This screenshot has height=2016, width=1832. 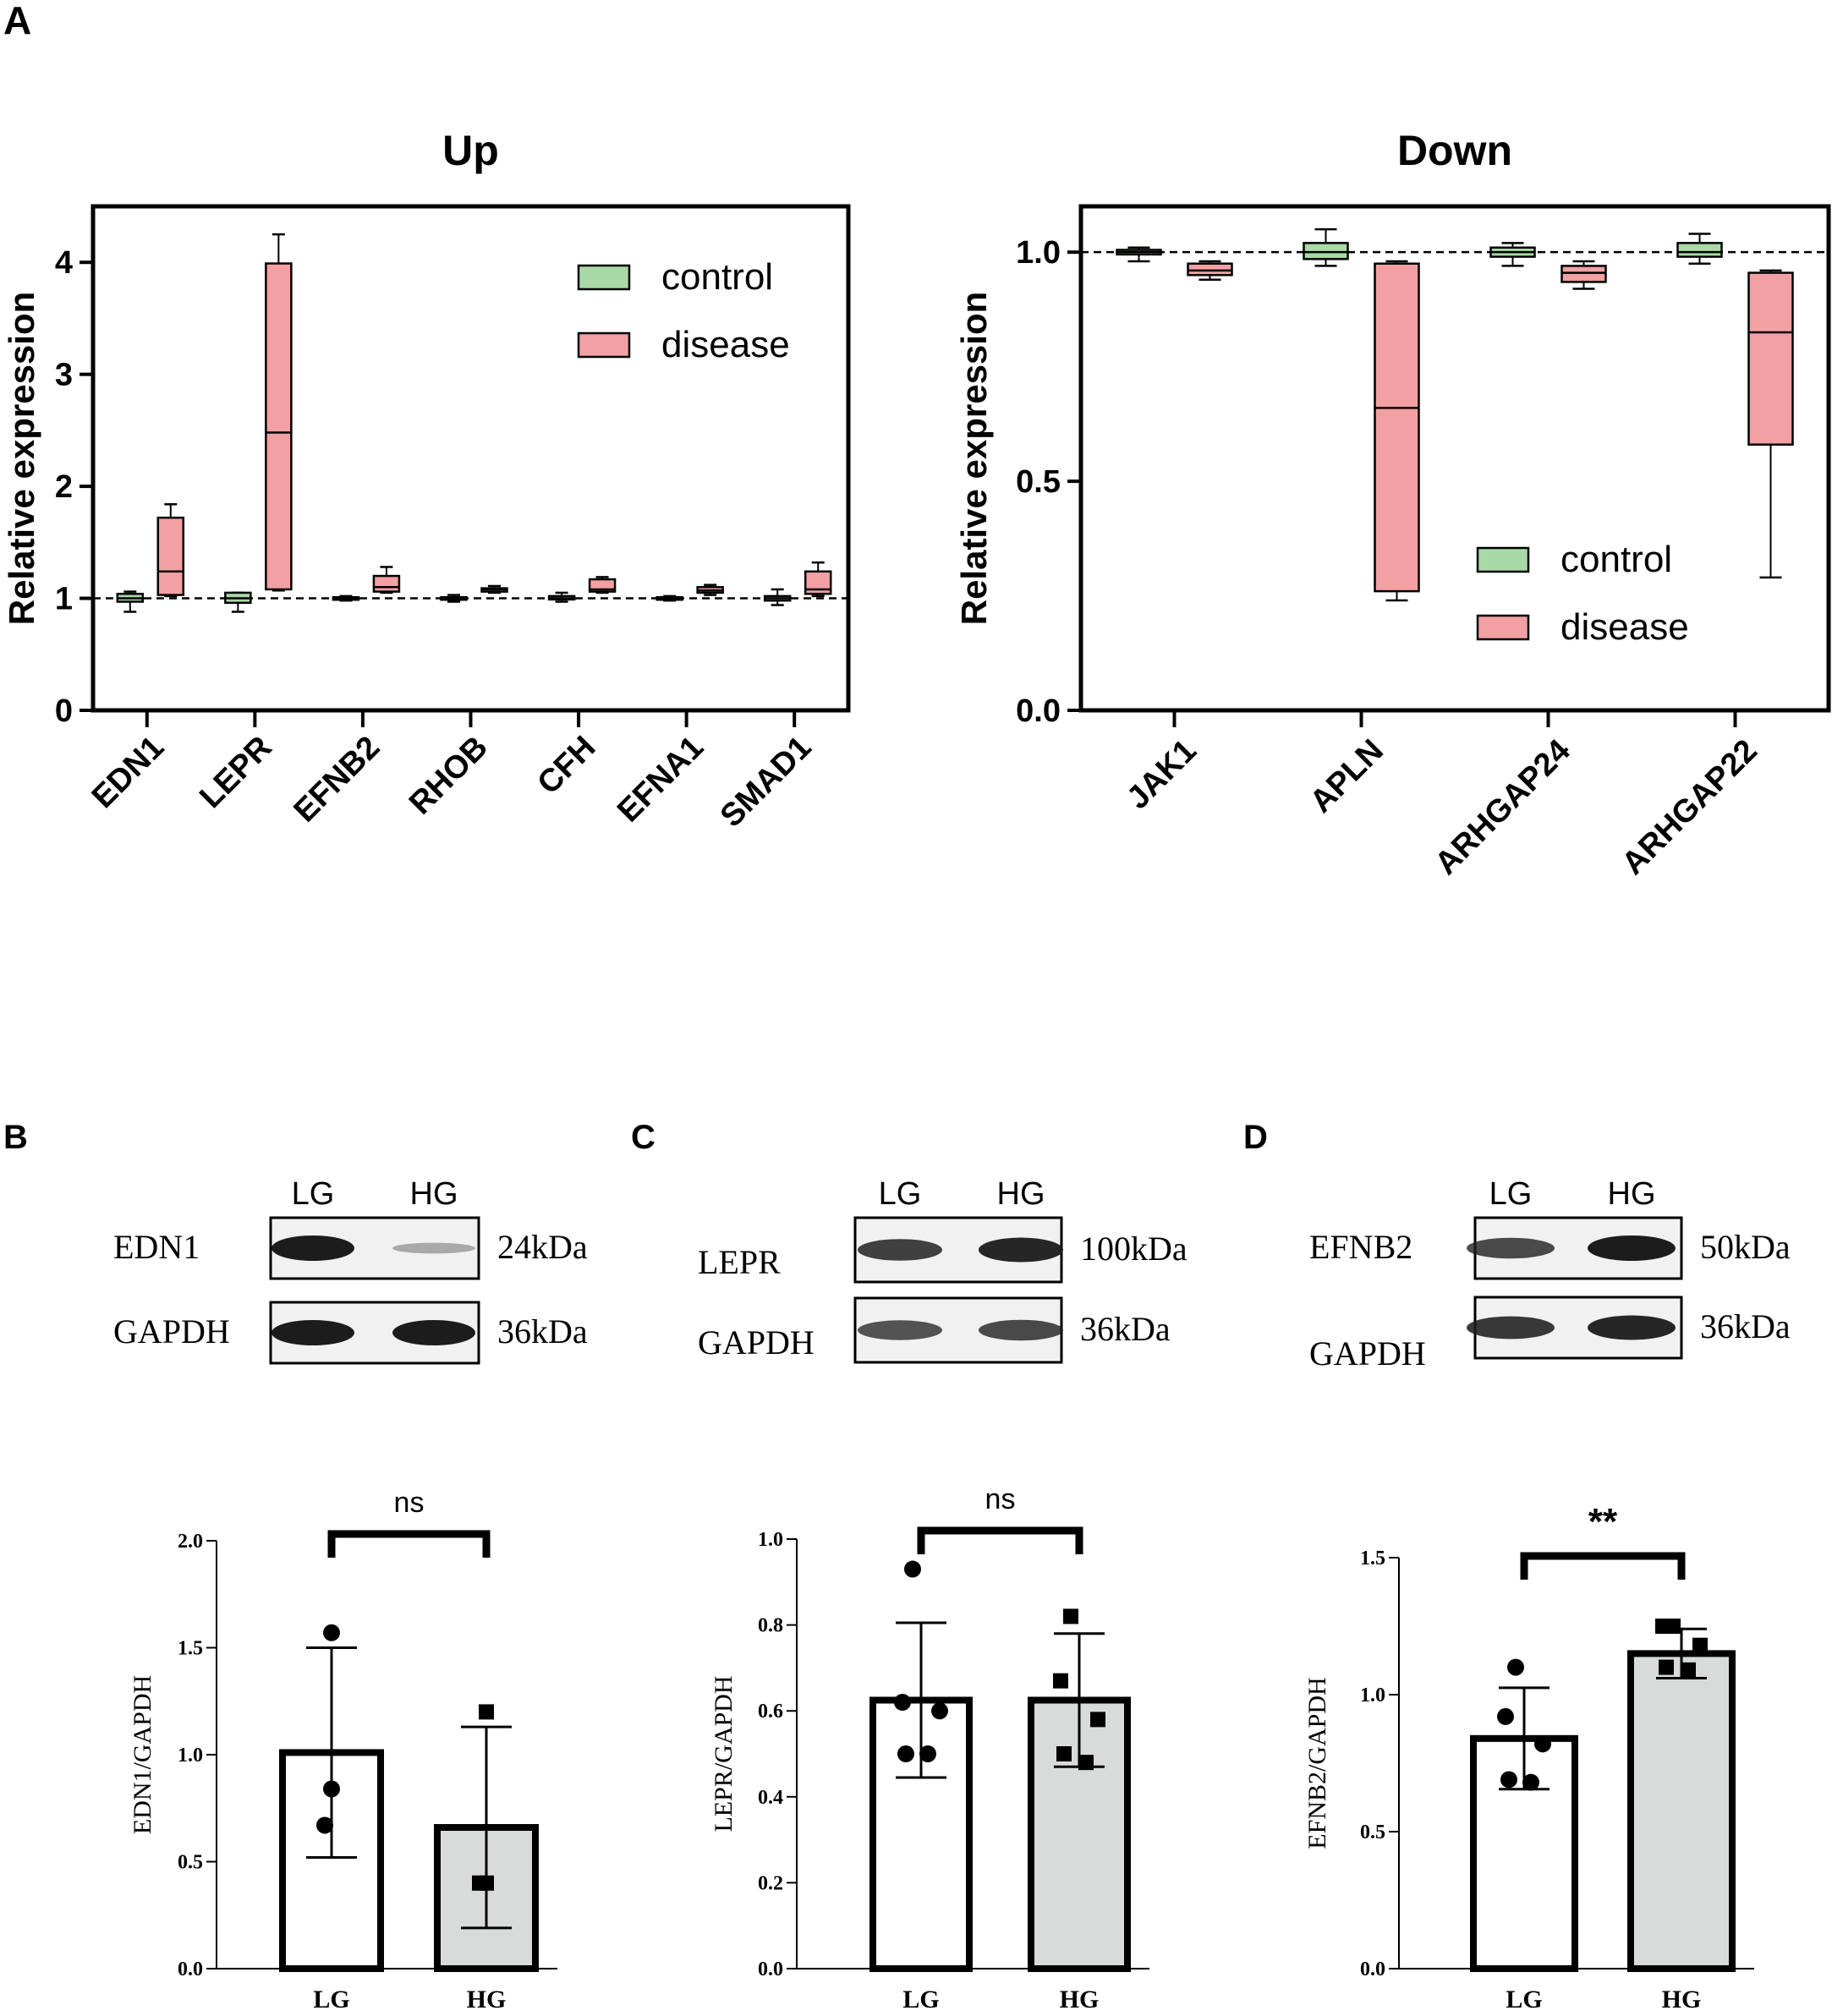 I want to click on panel-label-b: B, so click(x=15, y=1137).